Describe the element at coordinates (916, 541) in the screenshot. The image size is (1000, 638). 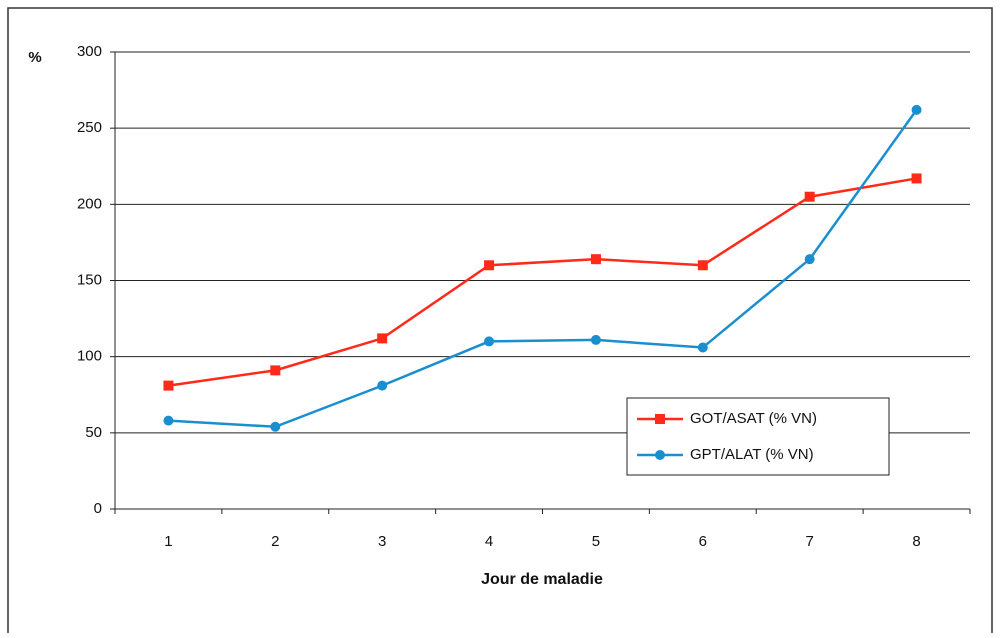
I see `x-tick-label: 8` at that location.